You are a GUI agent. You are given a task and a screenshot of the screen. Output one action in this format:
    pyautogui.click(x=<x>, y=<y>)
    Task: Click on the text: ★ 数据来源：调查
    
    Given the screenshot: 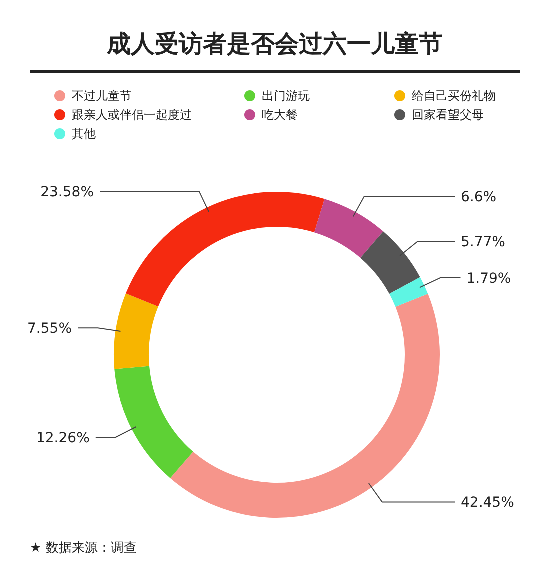 What is the action you would take?
    pyautogui.click(x=83, y=548)
    